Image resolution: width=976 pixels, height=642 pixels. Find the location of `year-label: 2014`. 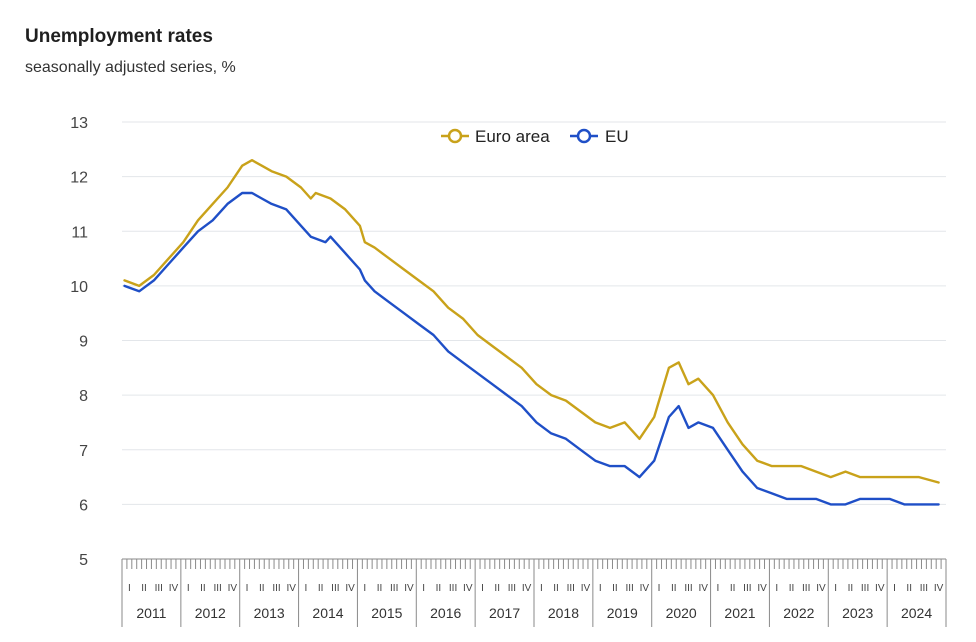

year-label: 2014 is located at coordinates (327, 613).